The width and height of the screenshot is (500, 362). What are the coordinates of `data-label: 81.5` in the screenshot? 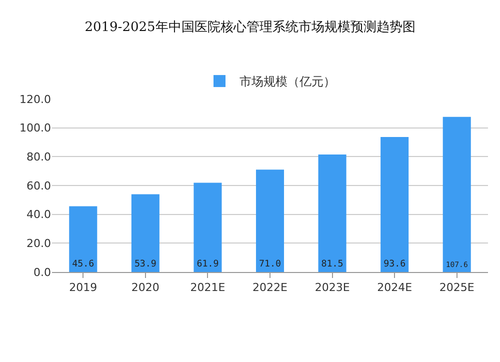 It's located at (332, 265).